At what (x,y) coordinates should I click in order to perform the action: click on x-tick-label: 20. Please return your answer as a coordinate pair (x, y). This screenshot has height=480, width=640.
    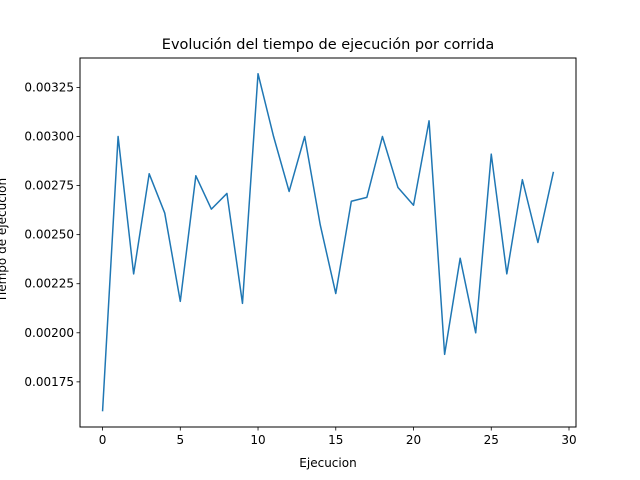
    Looking at the image, I should click on (413, 440).